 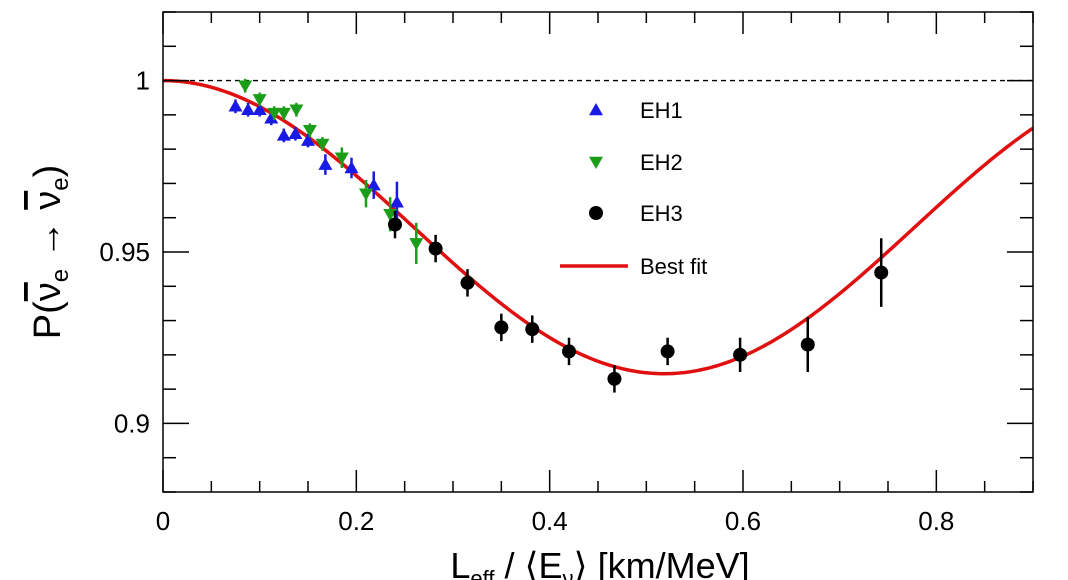 I want to click on legend-label-best-fit: Best fit, so click(x=673, y=266).